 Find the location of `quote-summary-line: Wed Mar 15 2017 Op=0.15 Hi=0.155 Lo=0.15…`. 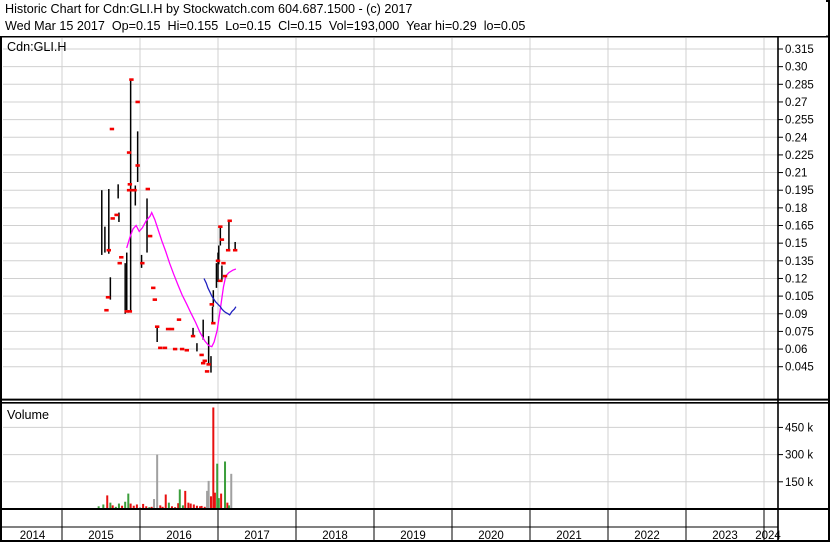

quote-summary-line: Wed Mar 15 2017 Op=0.15 Hi=0.155 Lo=0.15… is located at coordinates (265, 26).